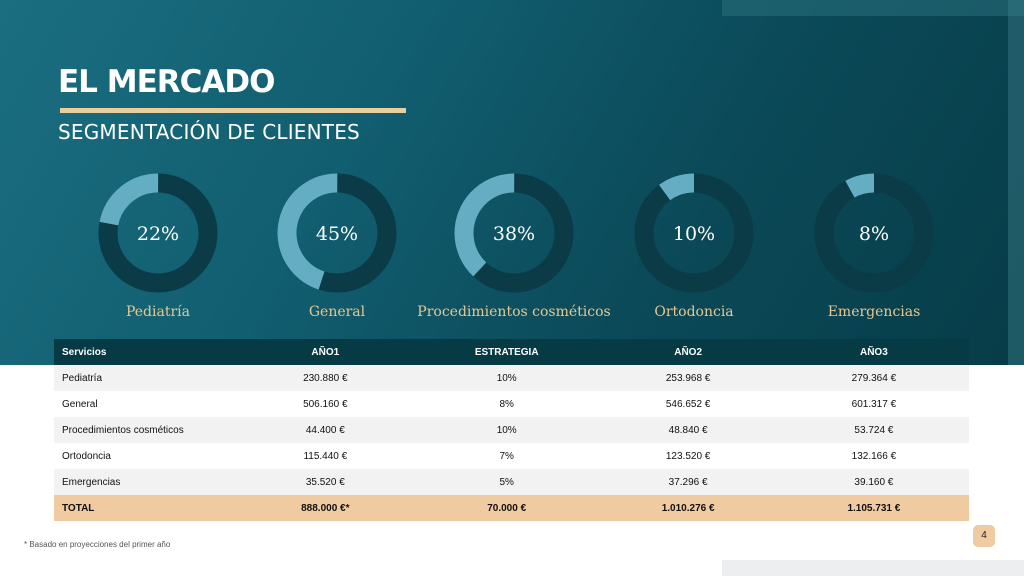 The width and height of the screenshot is (1024, 576). What do you see at coordinates (325, 456) in the screenshot?
I see `table-cell: 115.440 €` at bounding box center [325, 456].